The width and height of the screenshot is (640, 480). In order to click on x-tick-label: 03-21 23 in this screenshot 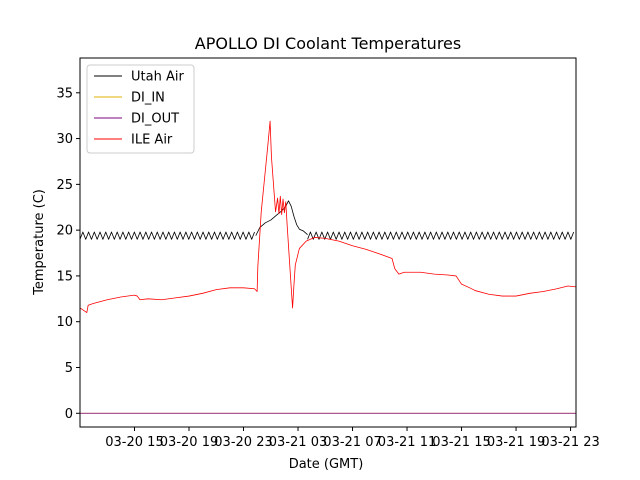, I will do `click(570, 442)`.